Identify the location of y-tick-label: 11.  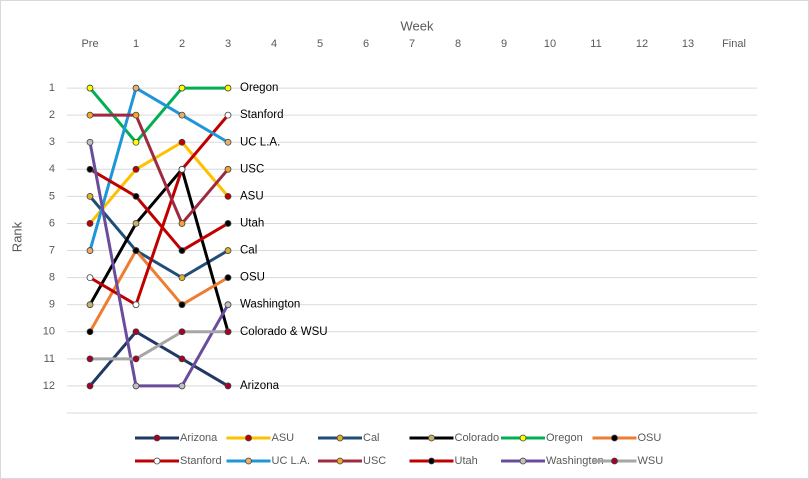
(49, 359).